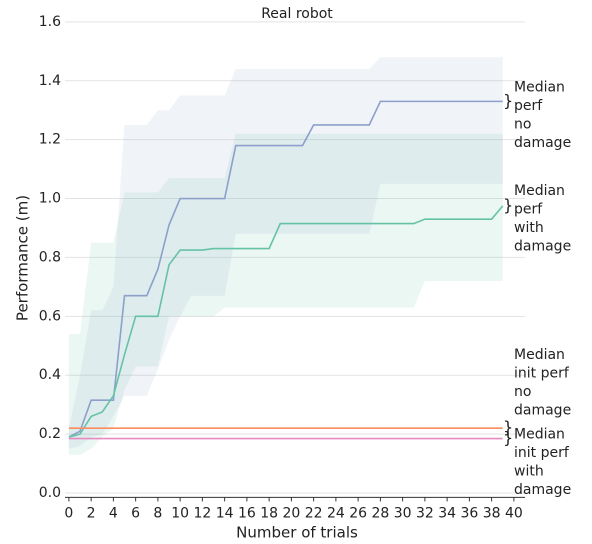 Image resolution: width=592 pixels, height=544 pixels. What do you see at coordinates (403, 513) in the screenshot?
I see `x-tick-label: 30` at bounding box center [403, 513].